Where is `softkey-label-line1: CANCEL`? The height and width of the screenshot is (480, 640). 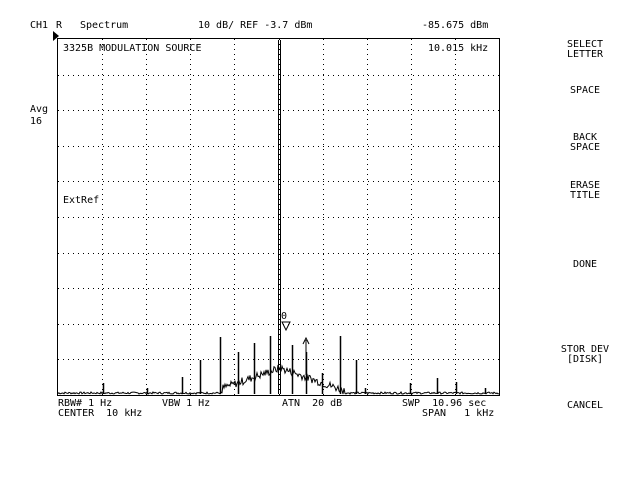
softkey-label-line1: CANCEL is located at coordinates (585, 405).